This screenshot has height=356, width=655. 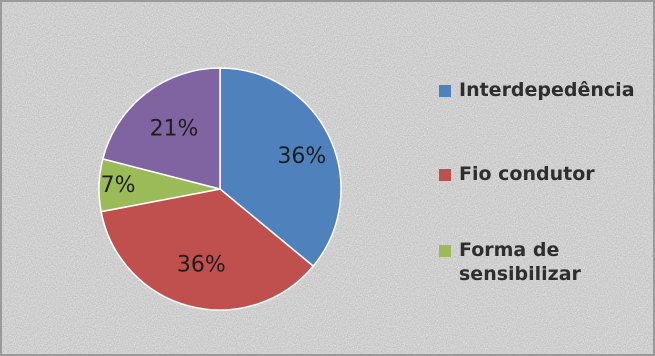 What do you see at coordinates (118, 185) in the screenshot?
I see `data-label-forma-de-sensibilizar: 7%` at bounding box center [118, 185].